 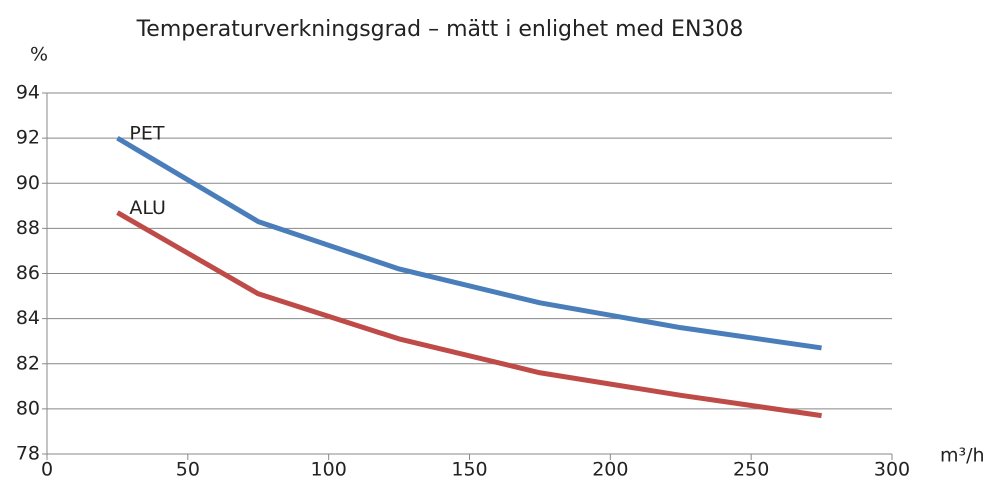 What do you see at coordinates (28, 363) in the screenshot?
I see `y-tick-label: 82` at bounding box center [28, 363].